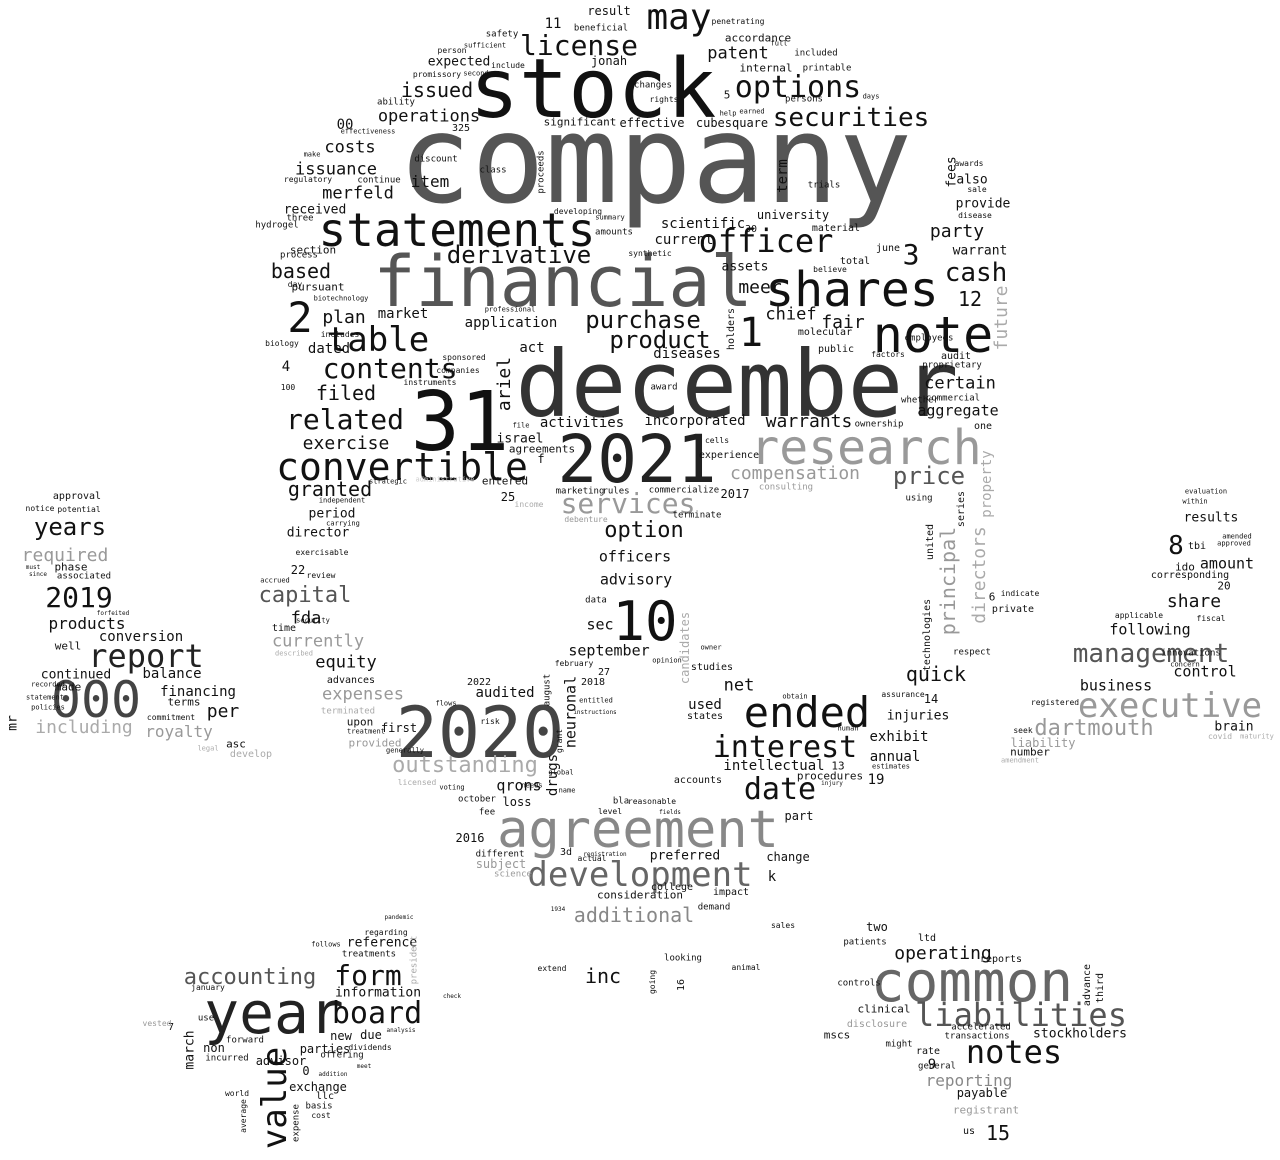 The image size is (1280, 1160). I want to click on word: outstanding, so click(465, 765).